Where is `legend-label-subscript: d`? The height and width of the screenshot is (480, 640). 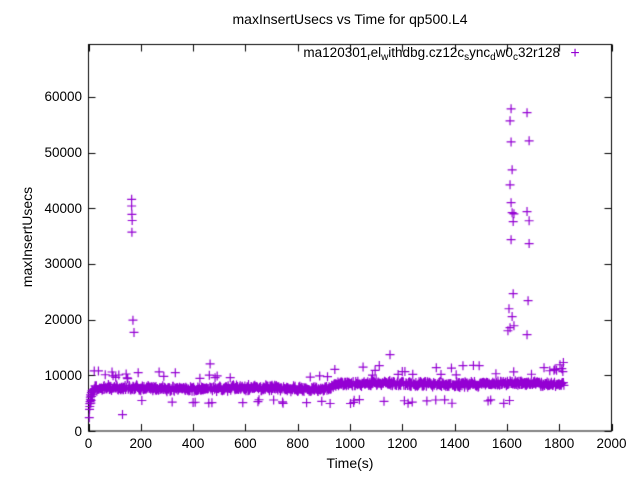
legend-label-subscript: d is located at coordinates (493, 58).